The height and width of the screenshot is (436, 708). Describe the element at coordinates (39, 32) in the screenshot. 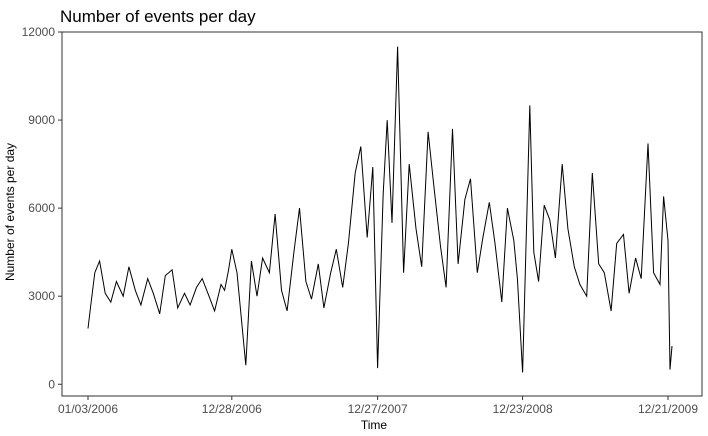

I see `y-tick-label: 12000` at that location.